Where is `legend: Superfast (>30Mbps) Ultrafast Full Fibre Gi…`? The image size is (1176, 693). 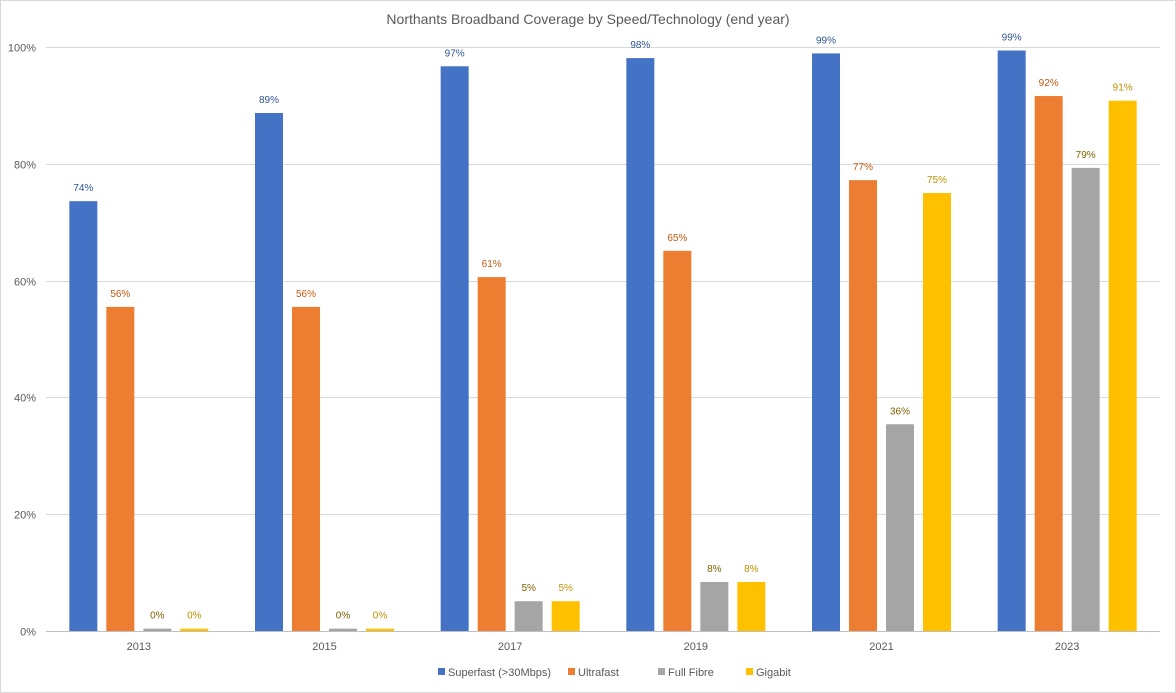
legend: Superfast (>30Mbps) Ultrafast Full Fibre Gi… is located at coordinates (614, 673).